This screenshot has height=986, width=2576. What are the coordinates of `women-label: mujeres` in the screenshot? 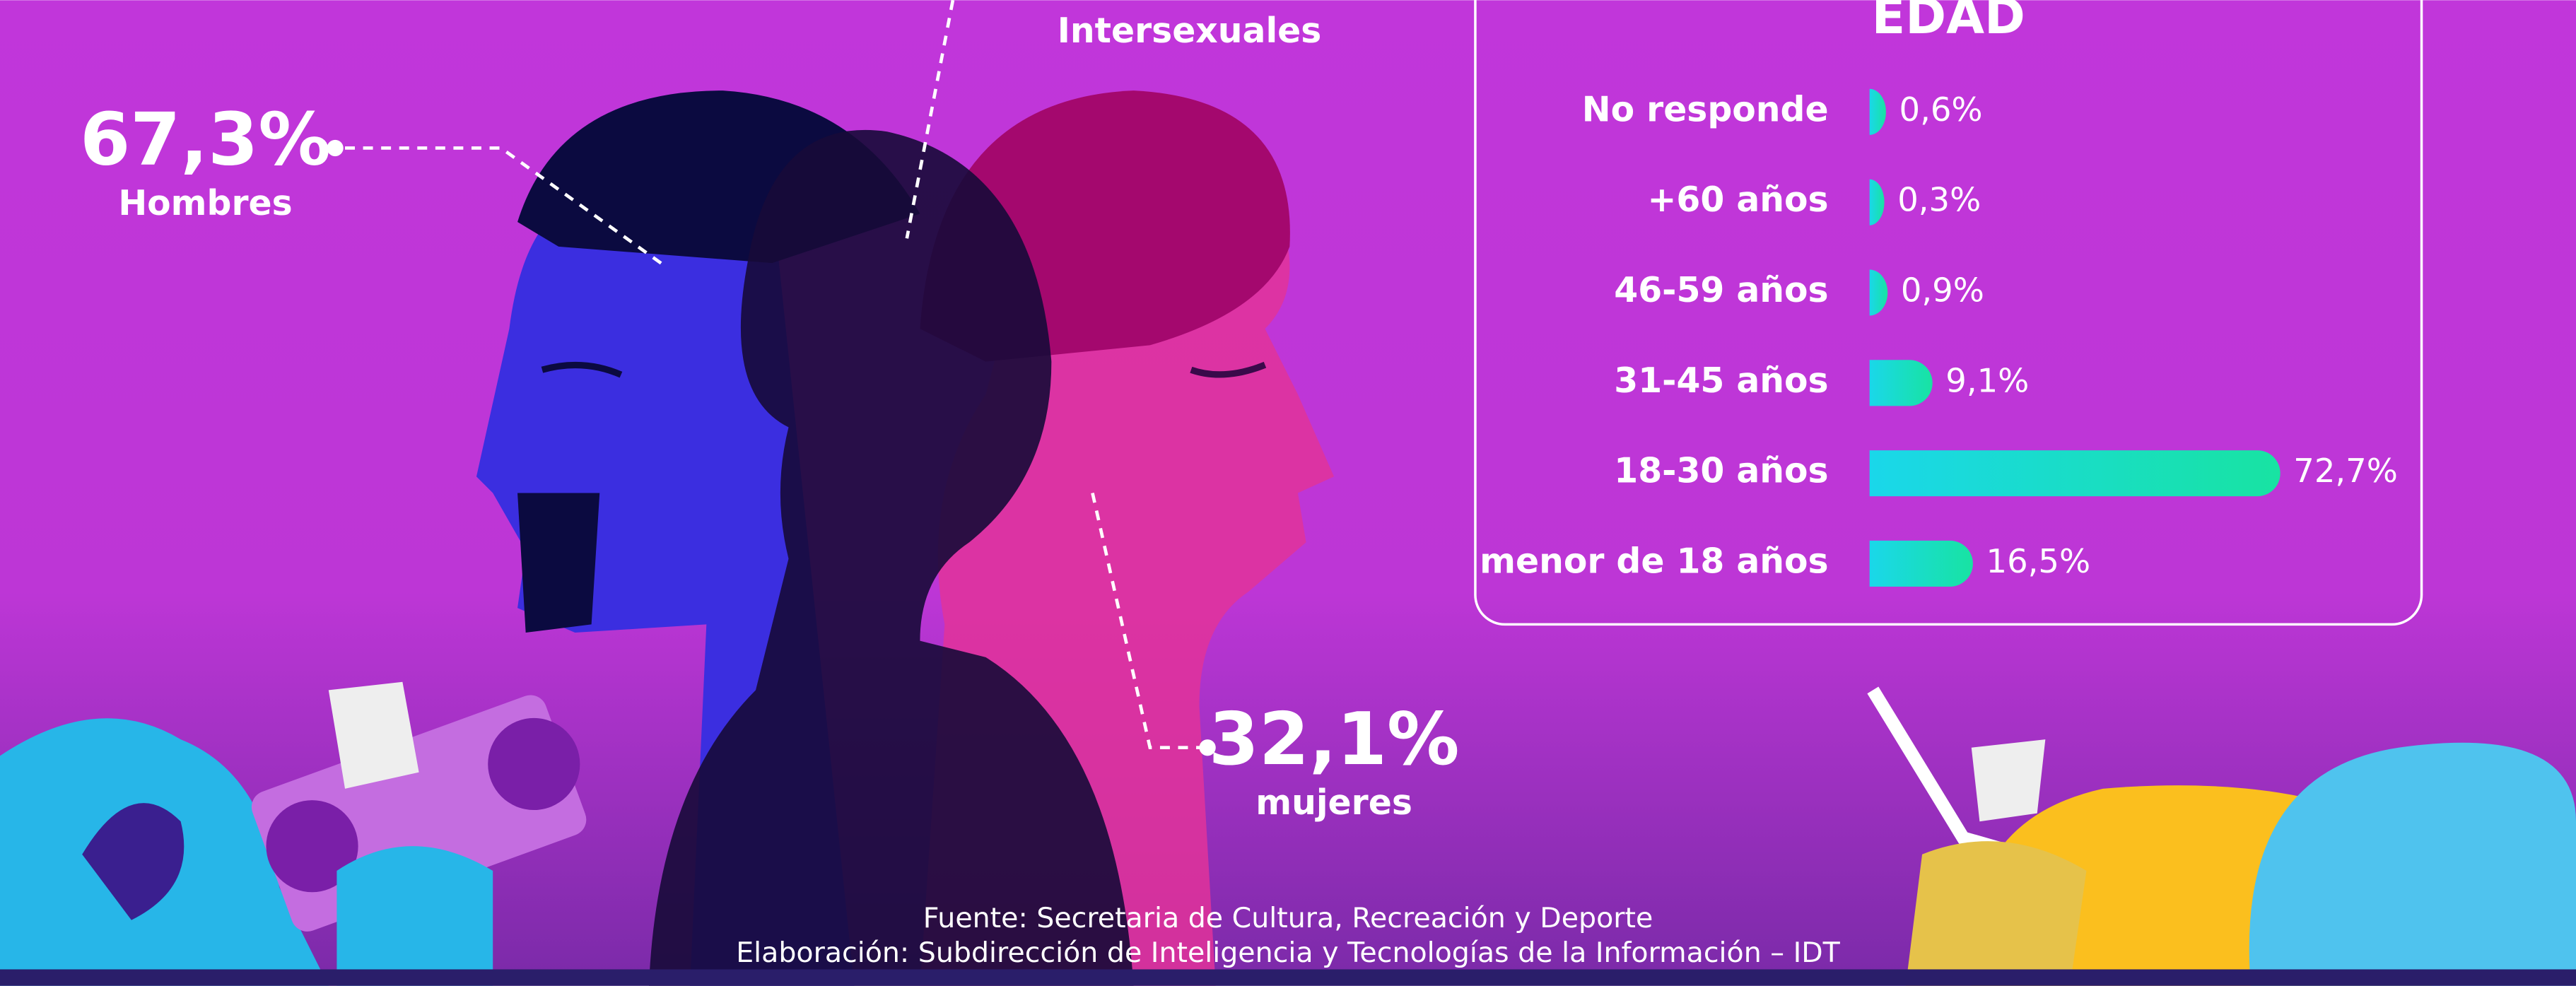 It's located at (1334, 803).